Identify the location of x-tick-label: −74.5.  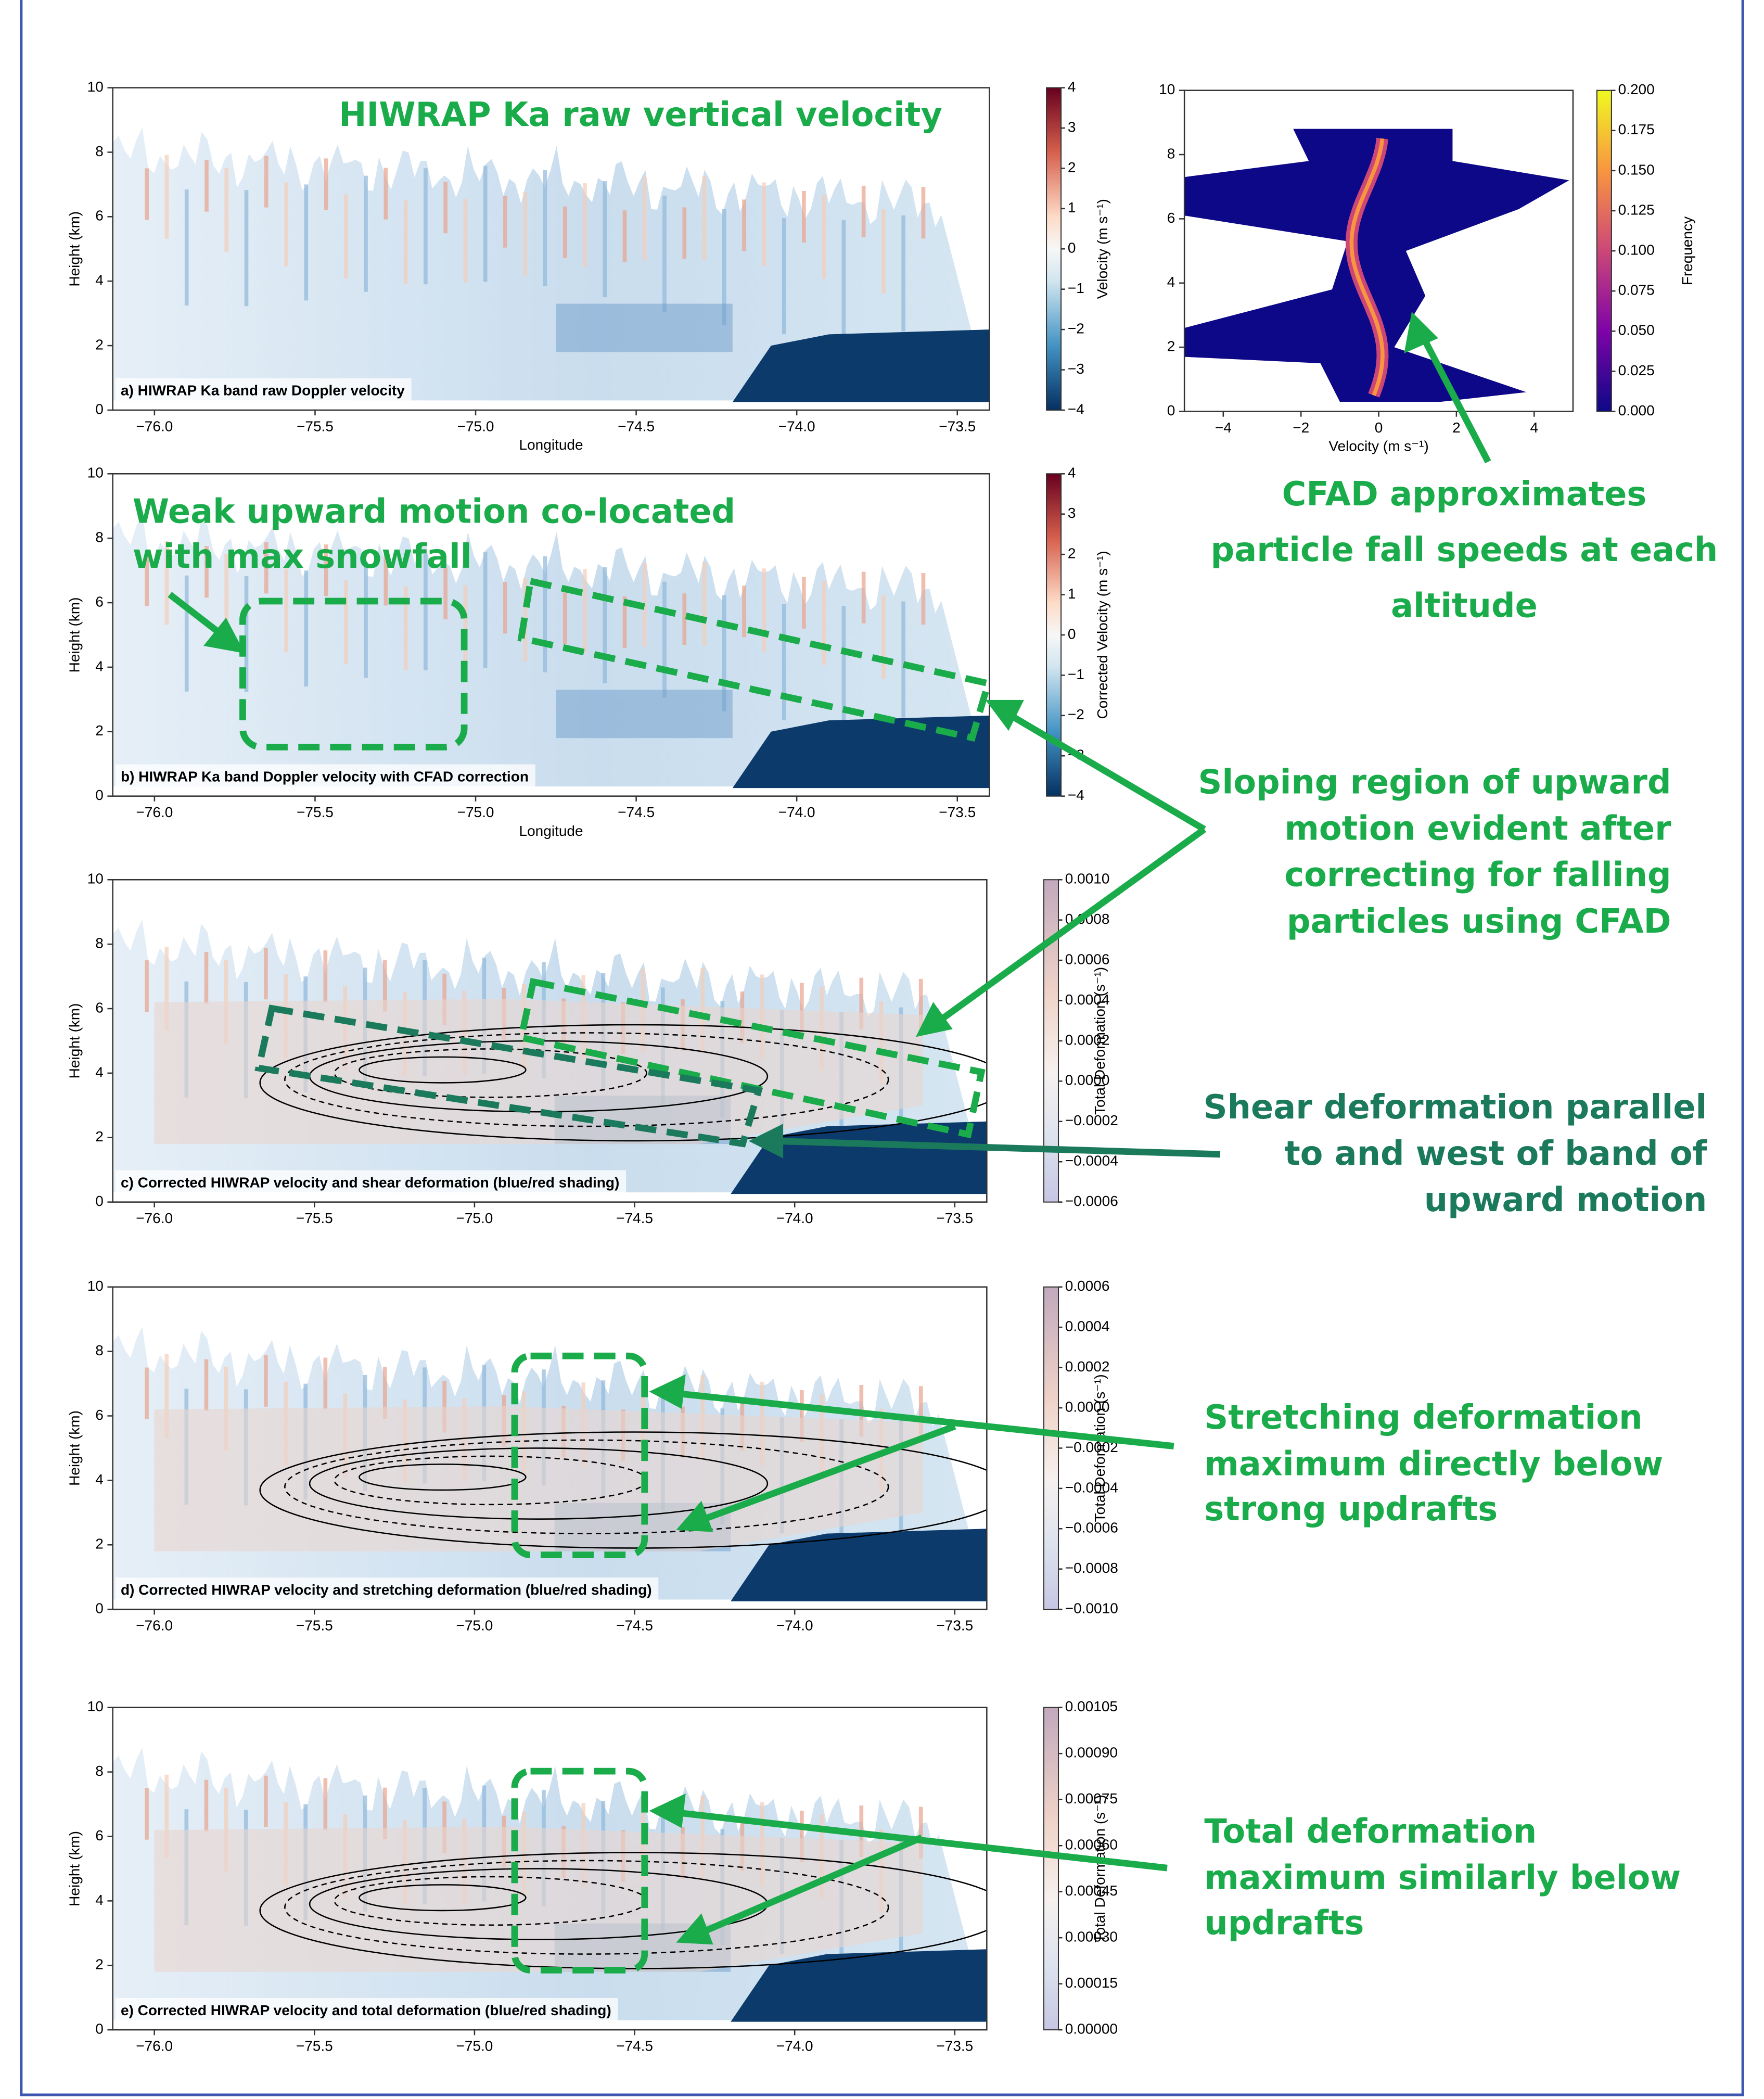
(636, 812).